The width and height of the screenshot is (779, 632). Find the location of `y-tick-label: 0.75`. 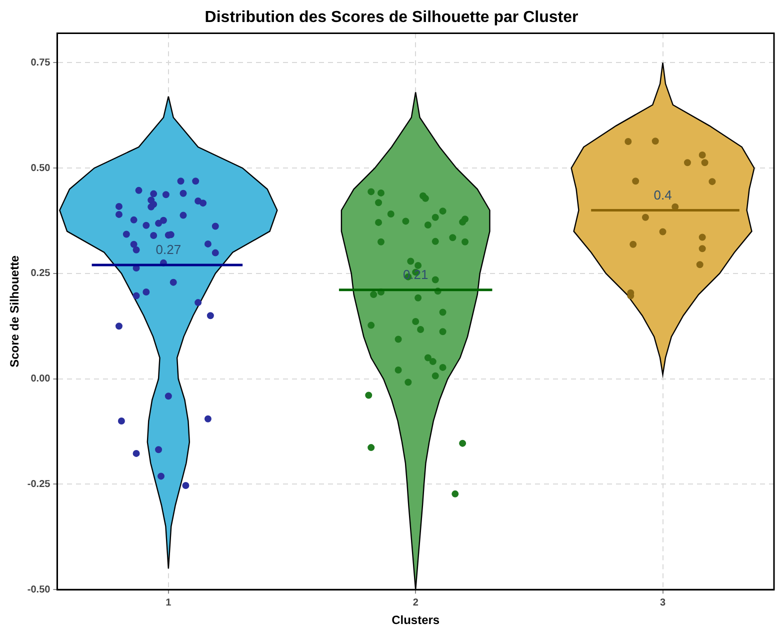

y-tick-label: 0.75 is located at coordinates (40, 62).